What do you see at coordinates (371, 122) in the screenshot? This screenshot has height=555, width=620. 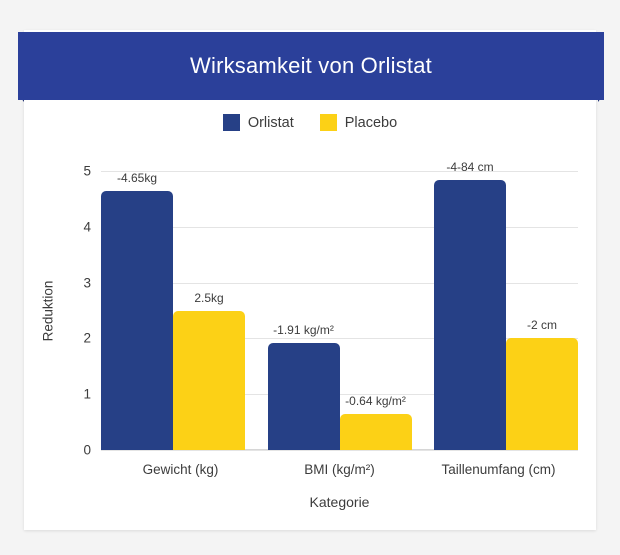 I see `legend-label-placebo: Placebo` at bounding box center [371, 122].